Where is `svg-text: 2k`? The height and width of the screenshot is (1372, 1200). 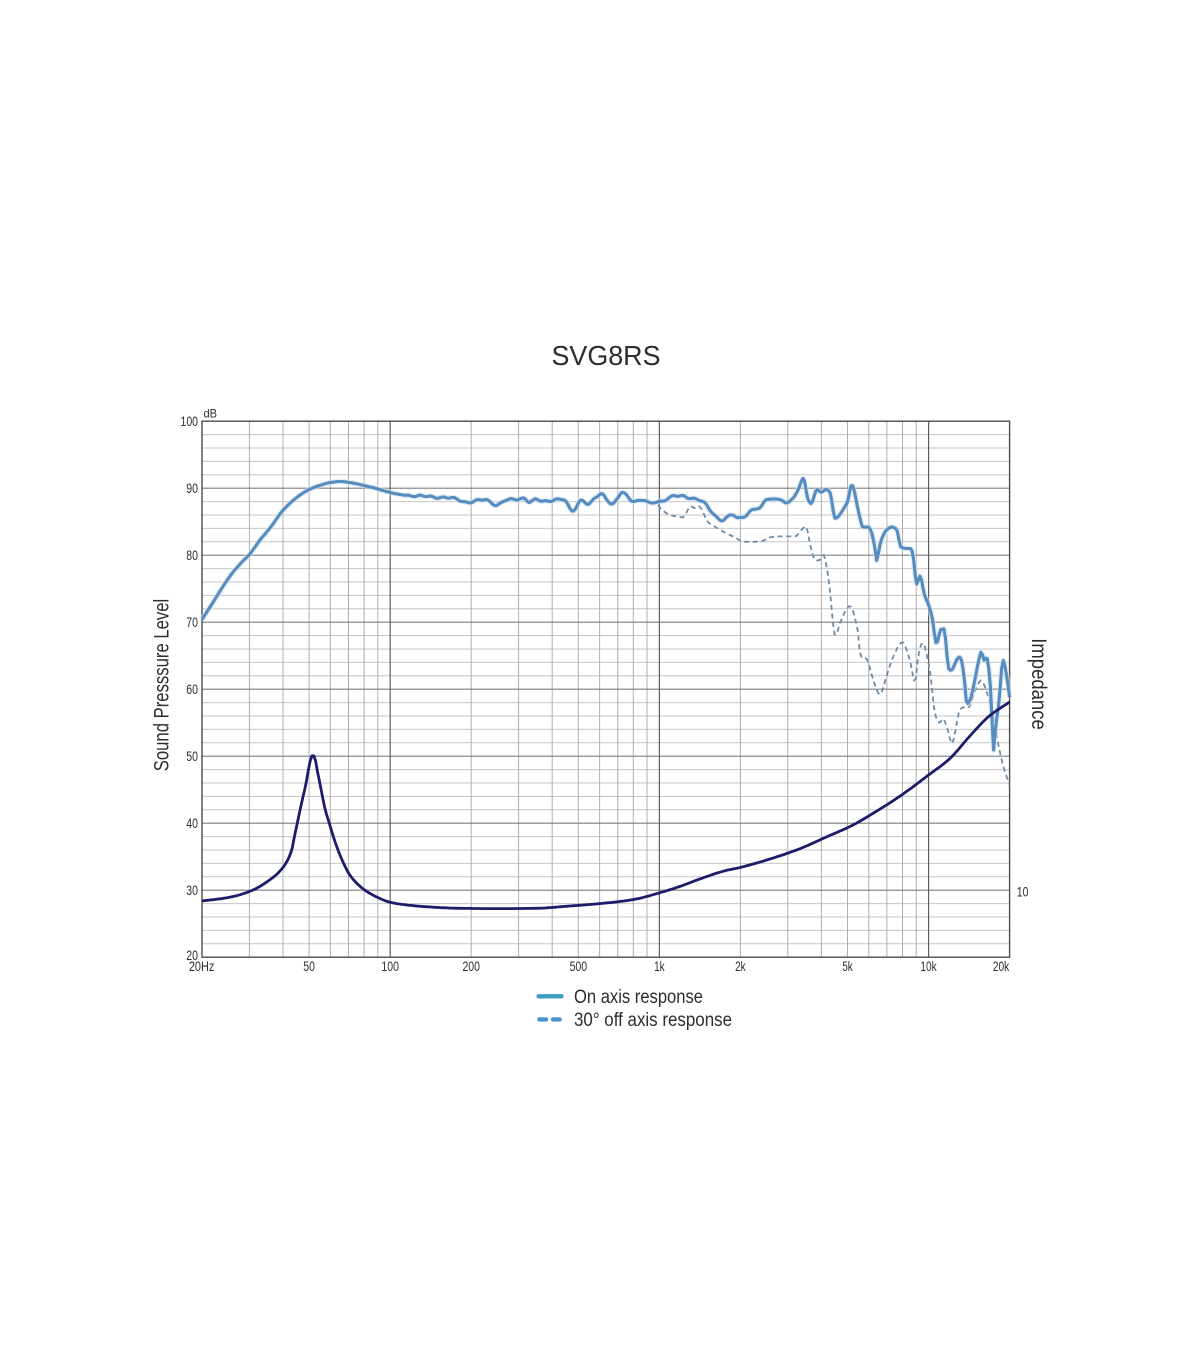
svg-text: 2k is located at coordinates (740, 966).